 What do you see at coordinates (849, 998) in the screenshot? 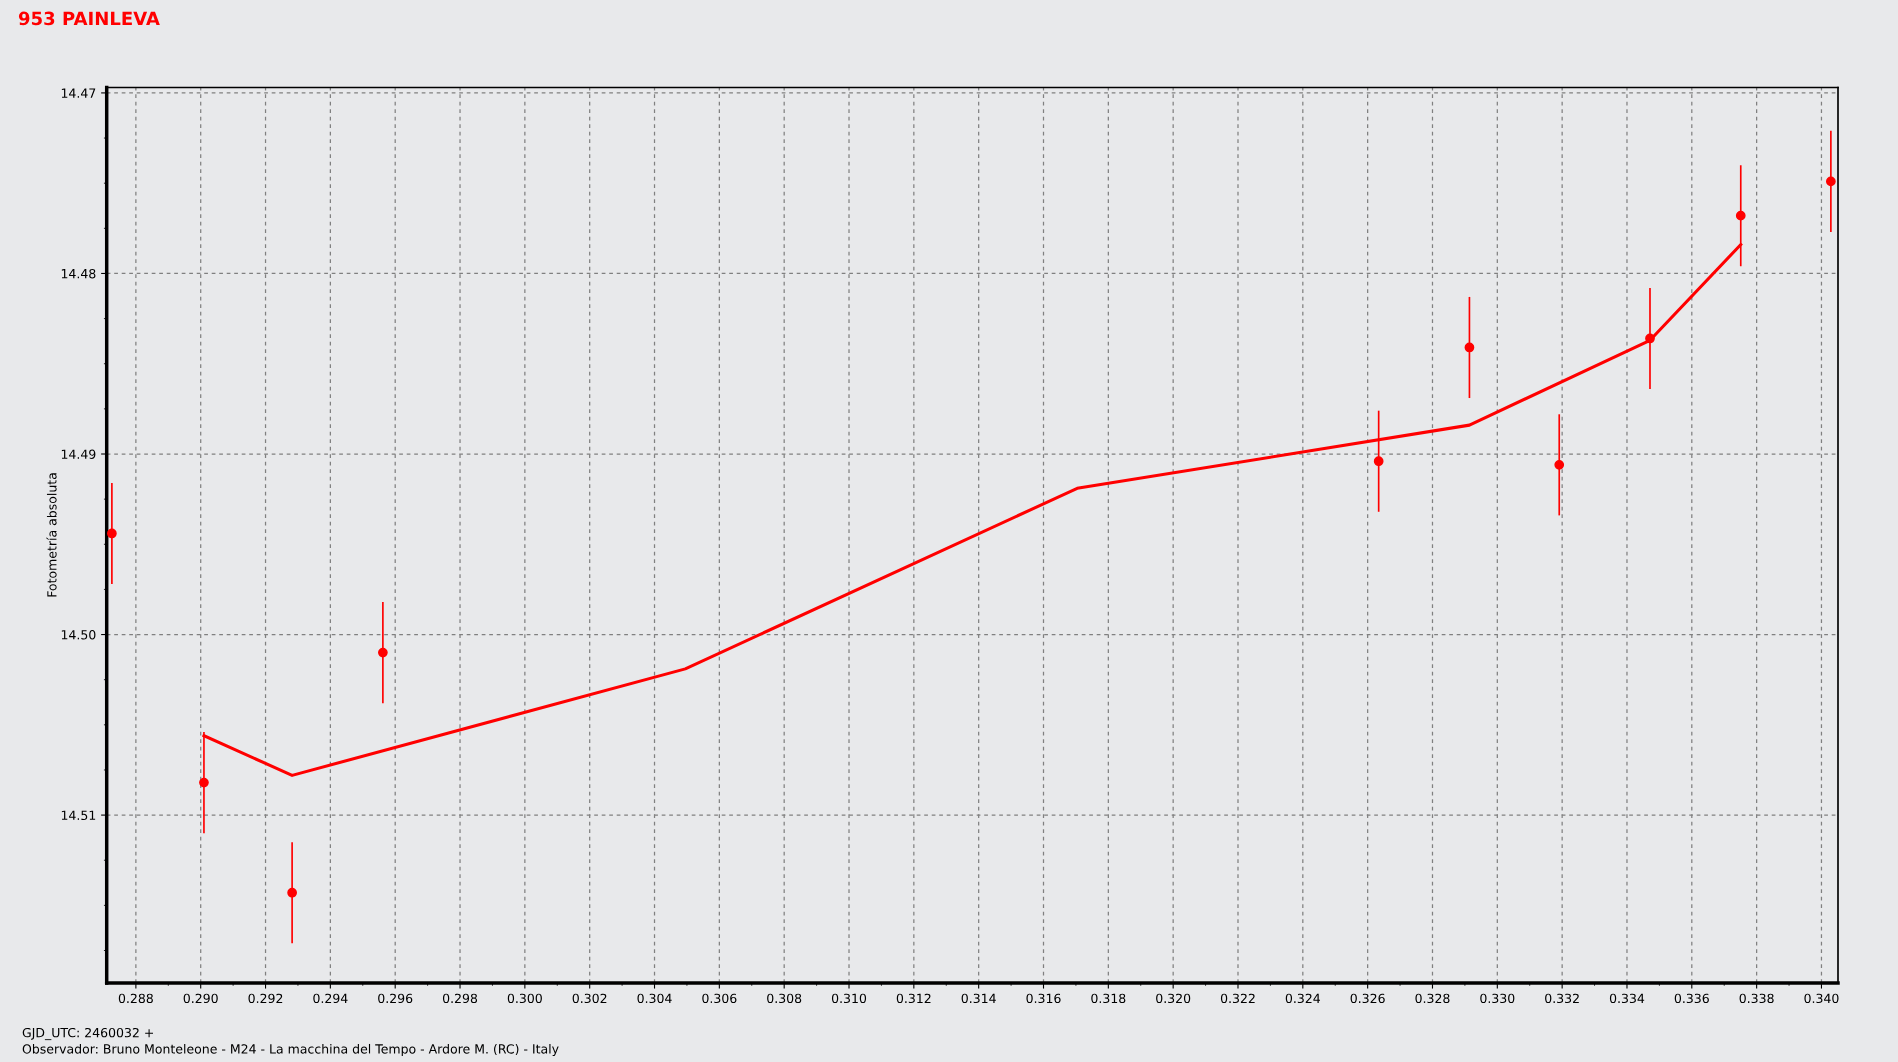
I see `x-tick-label: 0.310` at bounding box center [849, 998].